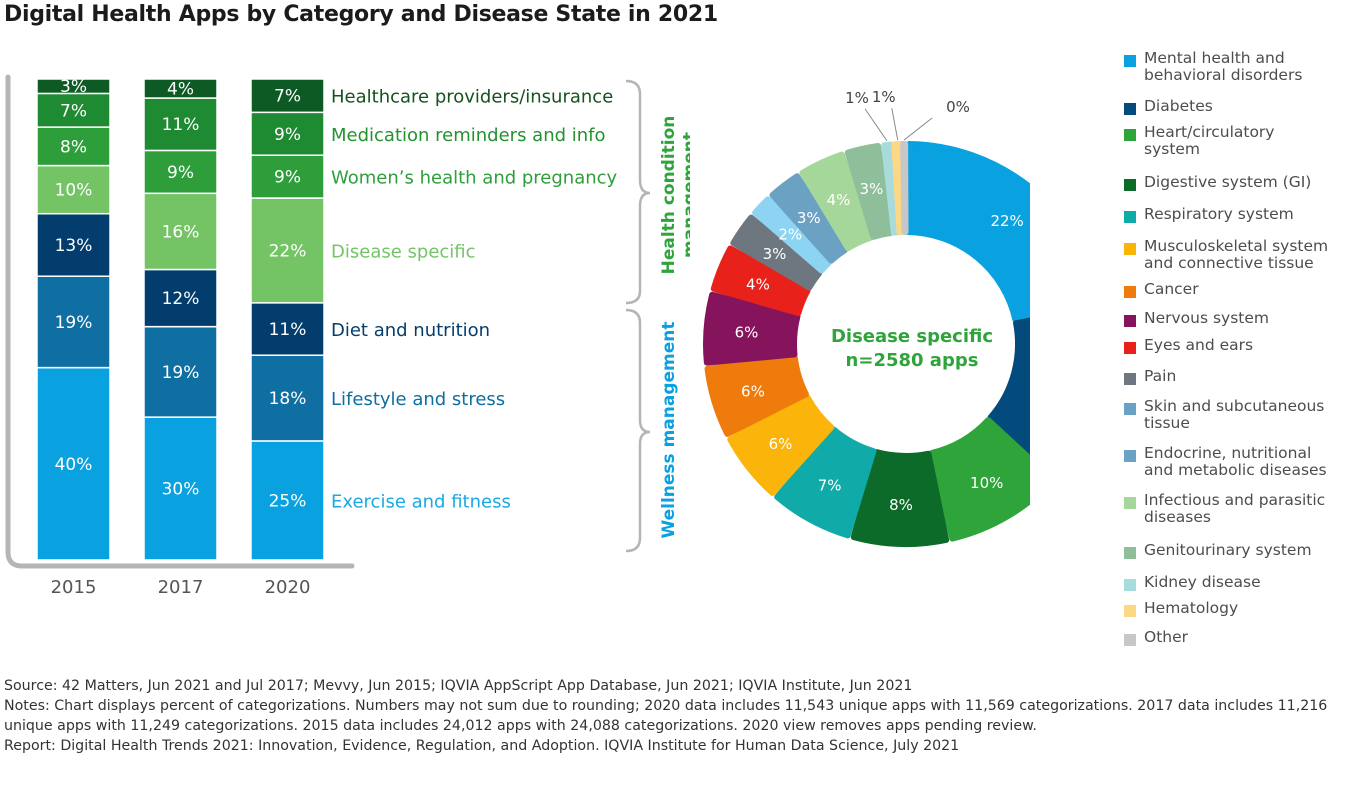 Image resolution: width=1352 pixels, height=802 pixels. I want to click on bar-value-label: 8%, so click(73, 147).